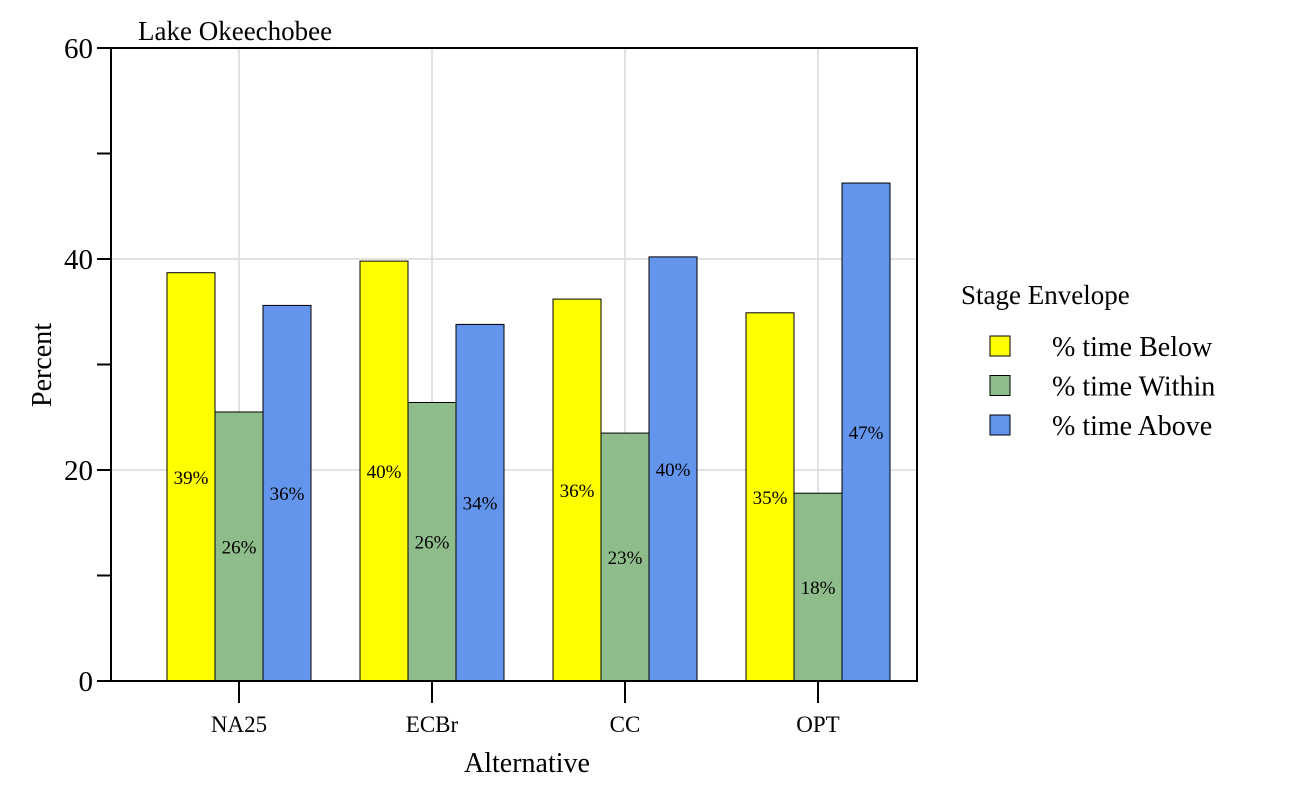  I want to click on x-axis-label: Alternative, so click(527, 763).